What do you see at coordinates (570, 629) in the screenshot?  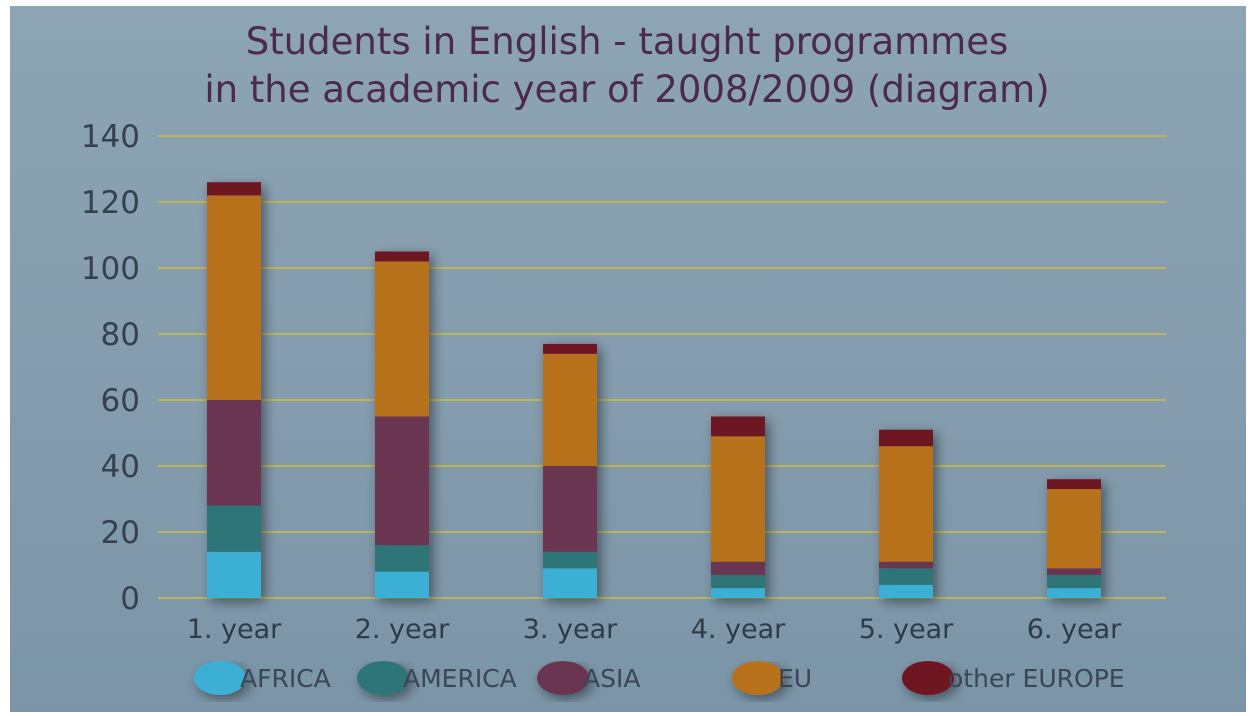 I see `x-tick-label: 3. year` at bounding box center [570, 629].